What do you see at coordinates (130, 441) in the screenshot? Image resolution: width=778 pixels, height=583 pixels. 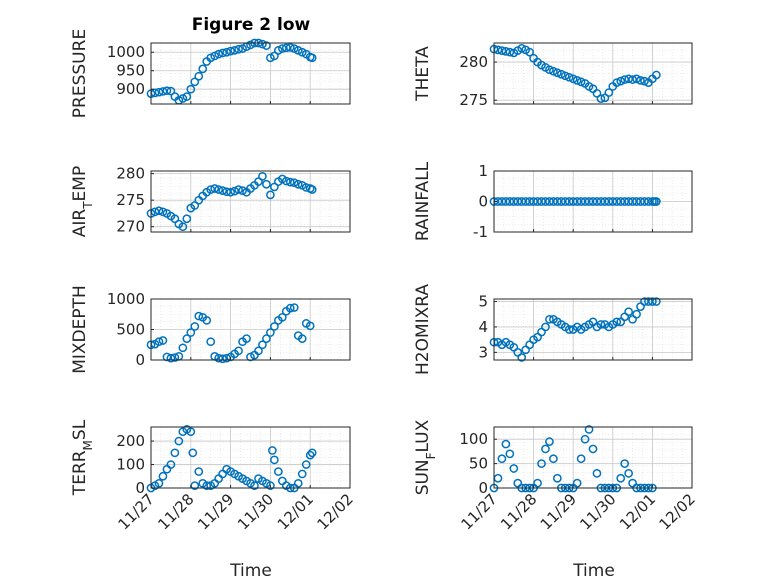 I see `y-tick-label: 200` at bounding box center [130, 441].